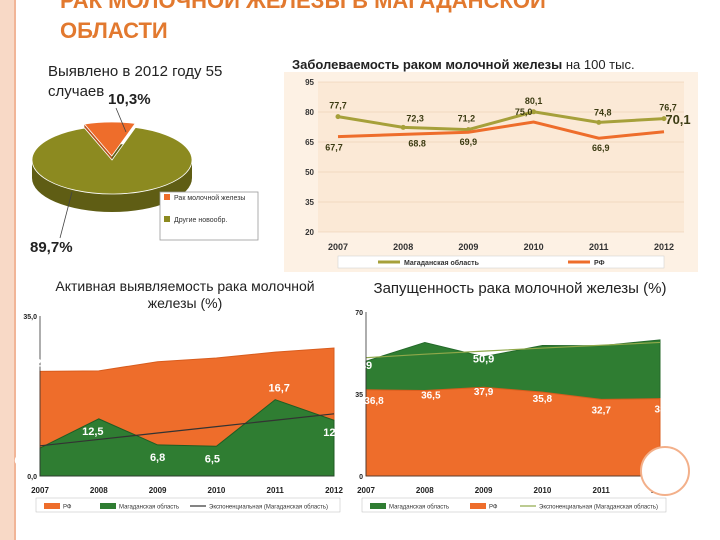 The image size is (720, 540). I want to click on line-xtick-4: 2011, so click(599, 247).